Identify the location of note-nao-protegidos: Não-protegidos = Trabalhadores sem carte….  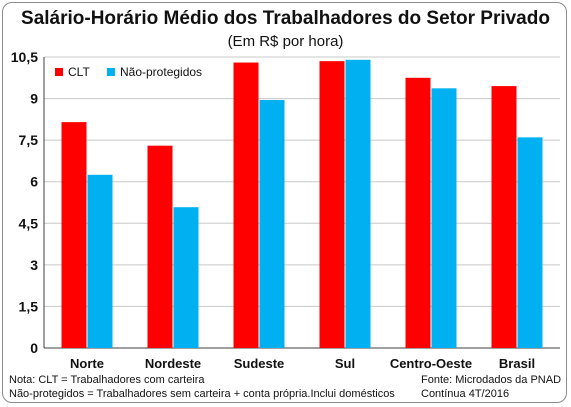
(202, 394).